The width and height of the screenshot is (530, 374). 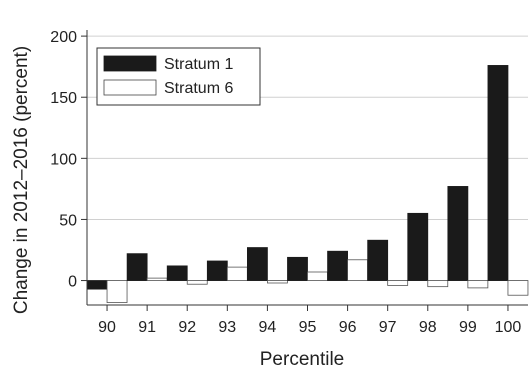 What do you see at coordinates (468, 327) in the screenshot?
I see `x-tick-label-99: 99` at bounding box center [468, 327].